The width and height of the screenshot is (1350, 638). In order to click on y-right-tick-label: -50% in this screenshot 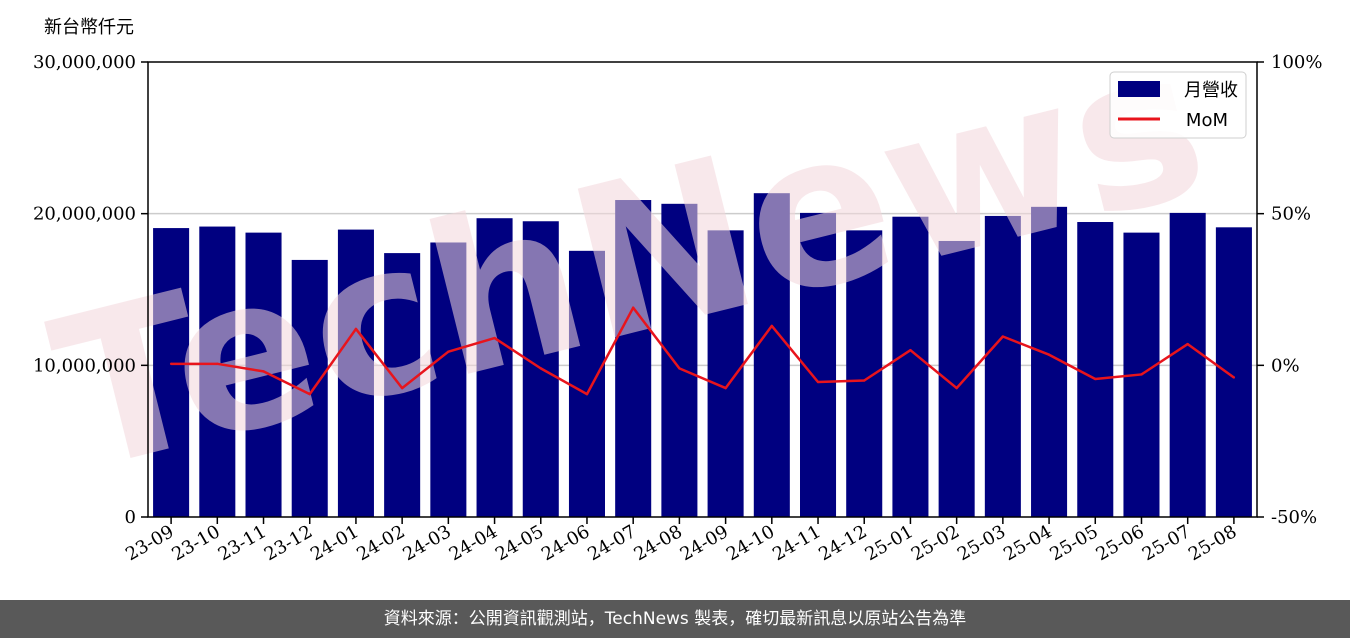, I will do `click(1294, 517)`.